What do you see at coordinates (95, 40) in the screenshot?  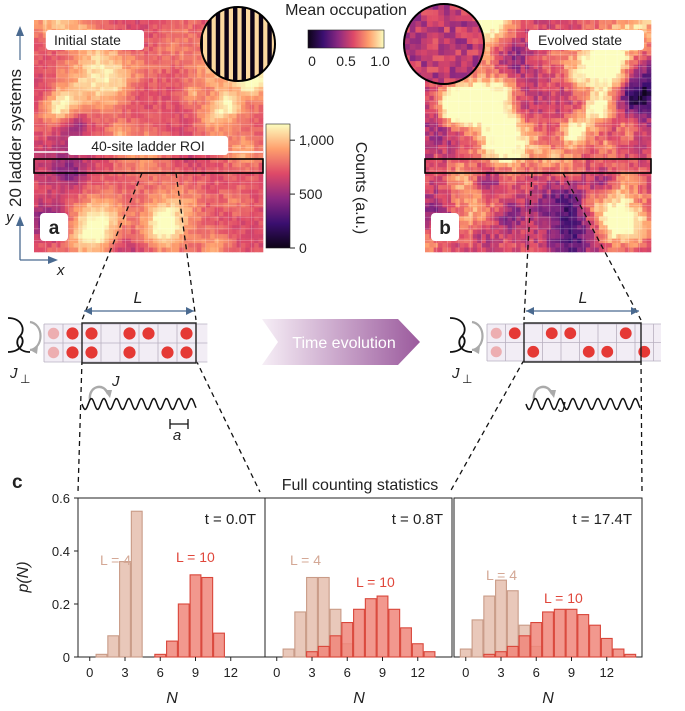 I see `panel-a-title-bg` at bounding box center [95, 40].